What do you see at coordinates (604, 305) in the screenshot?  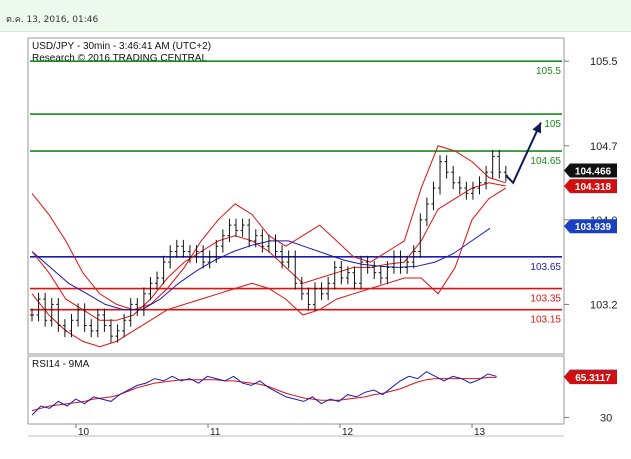 I see `y-tick-label-3: 103.2` at bounding box center [604, 305].